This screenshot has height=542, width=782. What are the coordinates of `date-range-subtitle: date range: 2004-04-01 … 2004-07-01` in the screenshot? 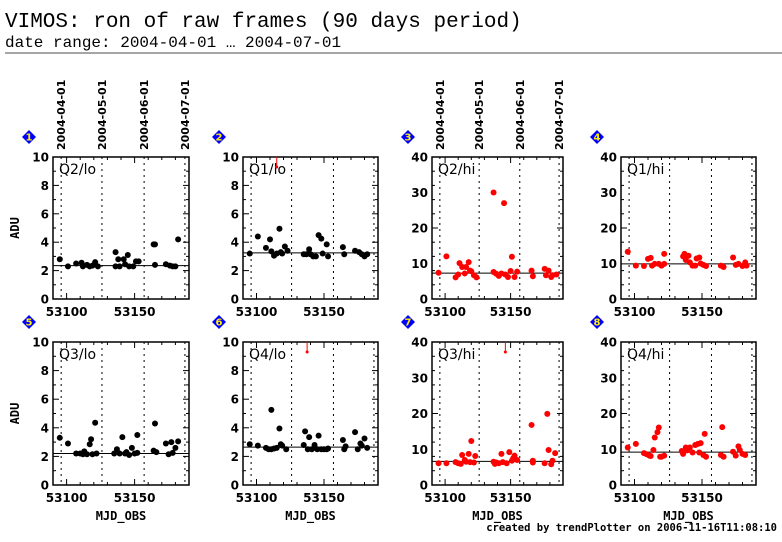 It's located at (173, 43).